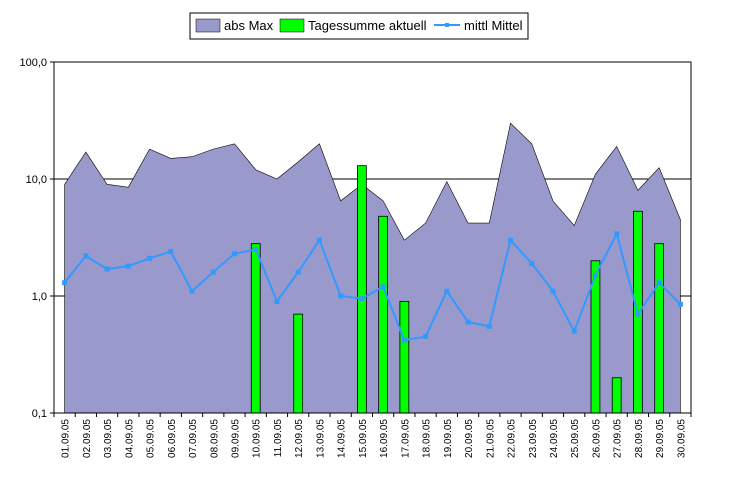  Describe the element at coordinates (257, 438) in the screenshot. I see `x-tick-label: 10.09.05` at that location.